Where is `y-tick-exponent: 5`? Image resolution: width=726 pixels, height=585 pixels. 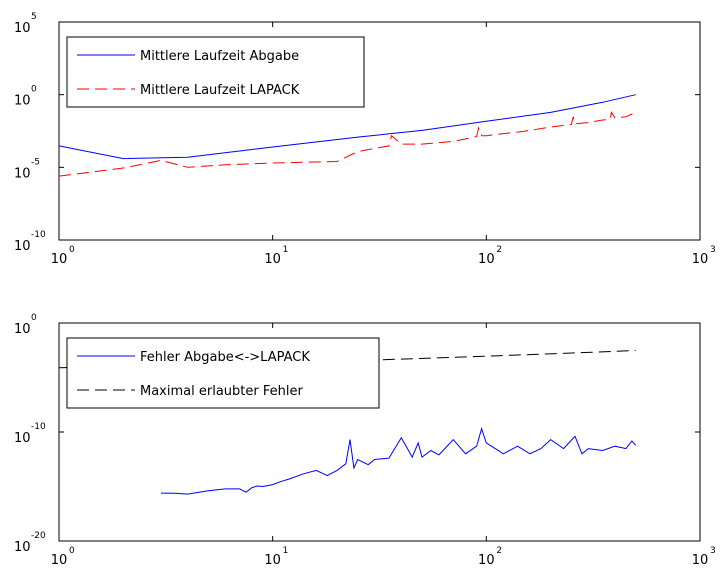 y-tick-exponent: 5 is located at coordinates (34, 17).